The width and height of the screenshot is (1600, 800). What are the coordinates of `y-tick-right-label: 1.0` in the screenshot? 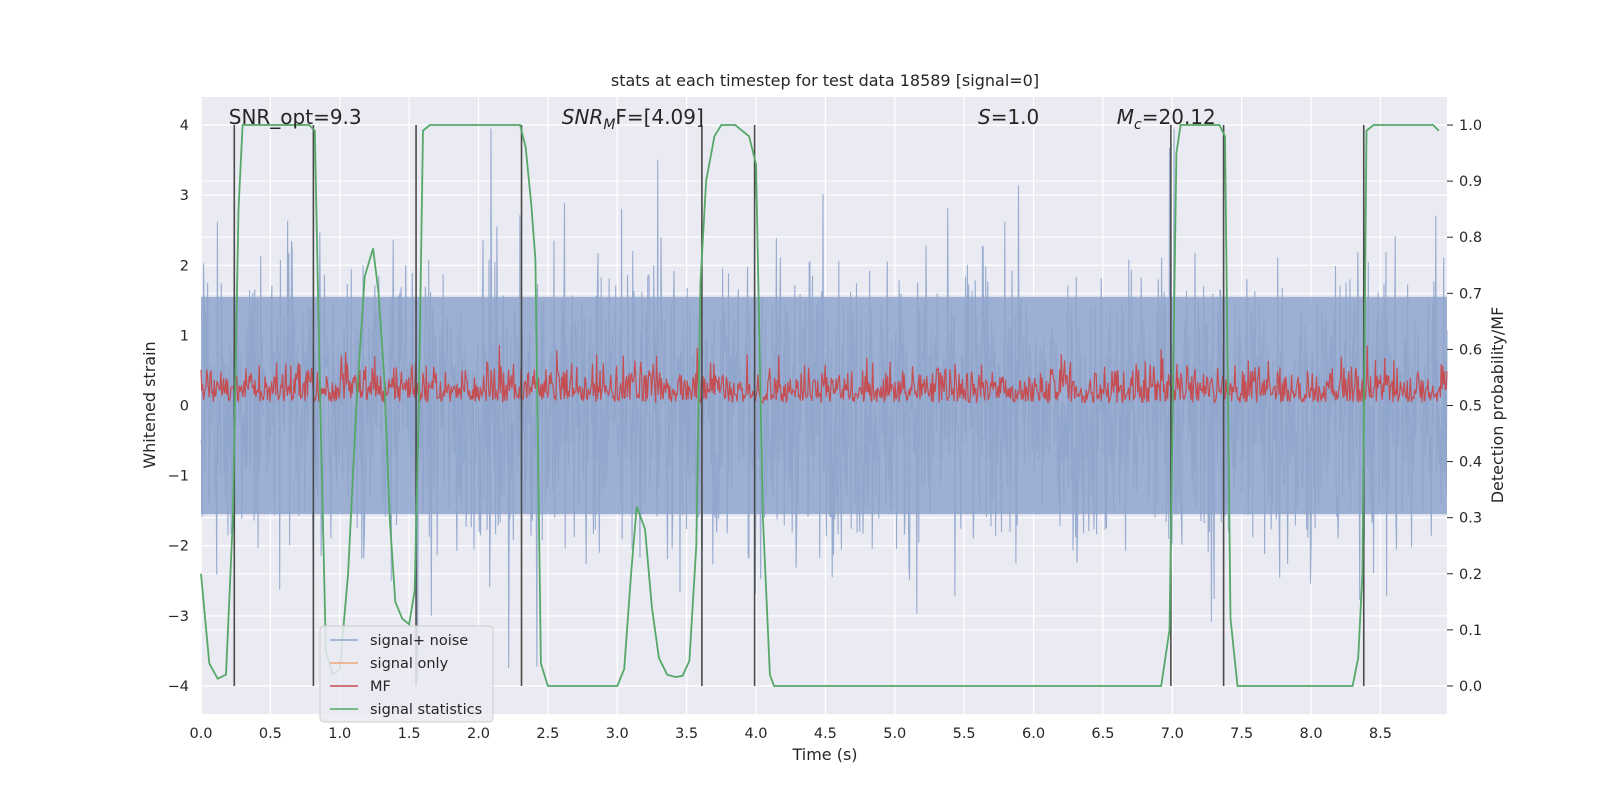 It's located at (1470, 126).